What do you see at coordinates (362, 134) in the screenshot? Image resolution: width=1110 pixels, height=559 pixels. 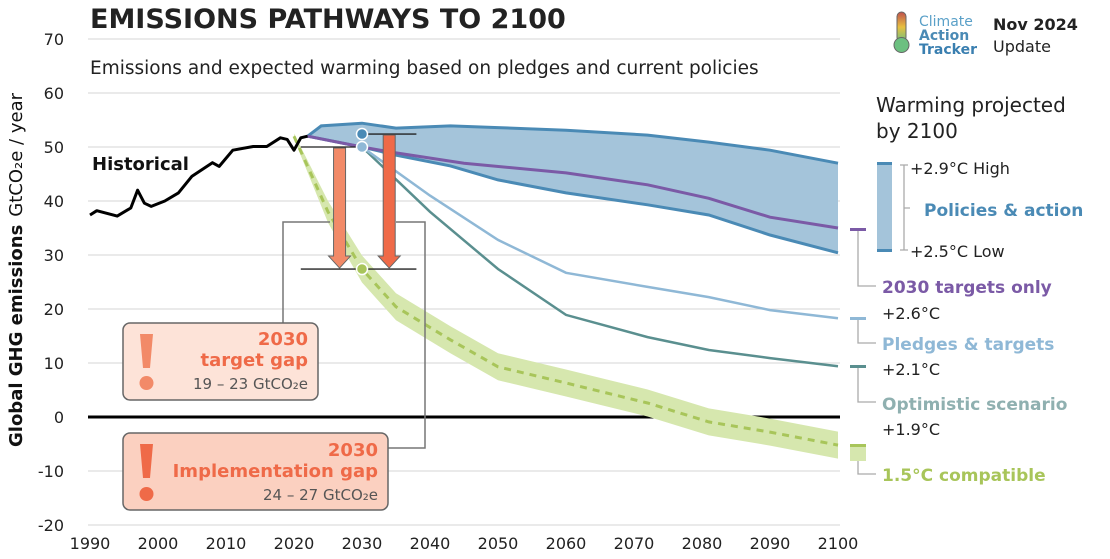 I see `policies-2030-marker` at bounding box center [362, 134].